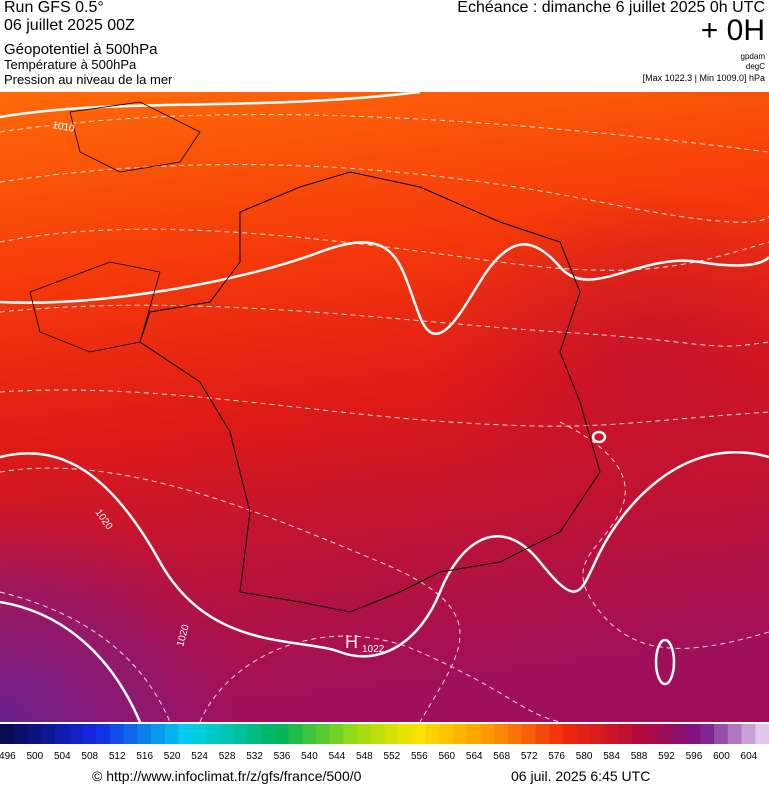  I want to click on colorbar-label: 576, so click(556, 756).